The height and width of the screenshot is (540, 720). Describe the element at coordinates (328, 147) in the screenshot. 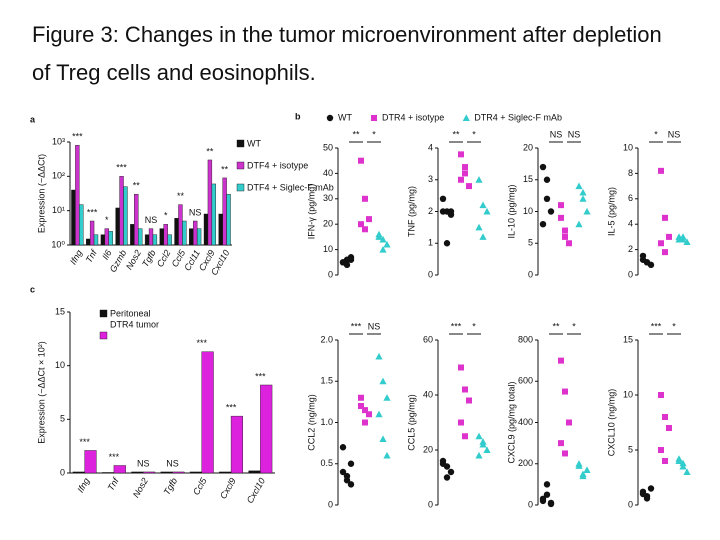

I see `y-tick-label: 50` at that location.